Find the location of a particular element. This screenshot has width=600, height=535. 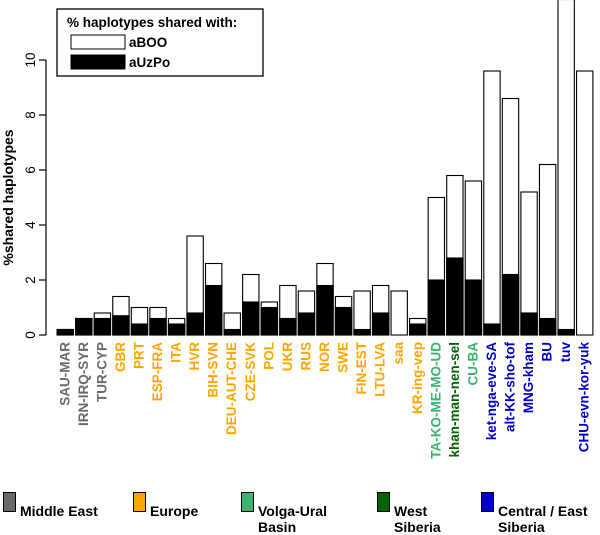

x-tick-label: FIN-EST is located at coordinates (361, 367).